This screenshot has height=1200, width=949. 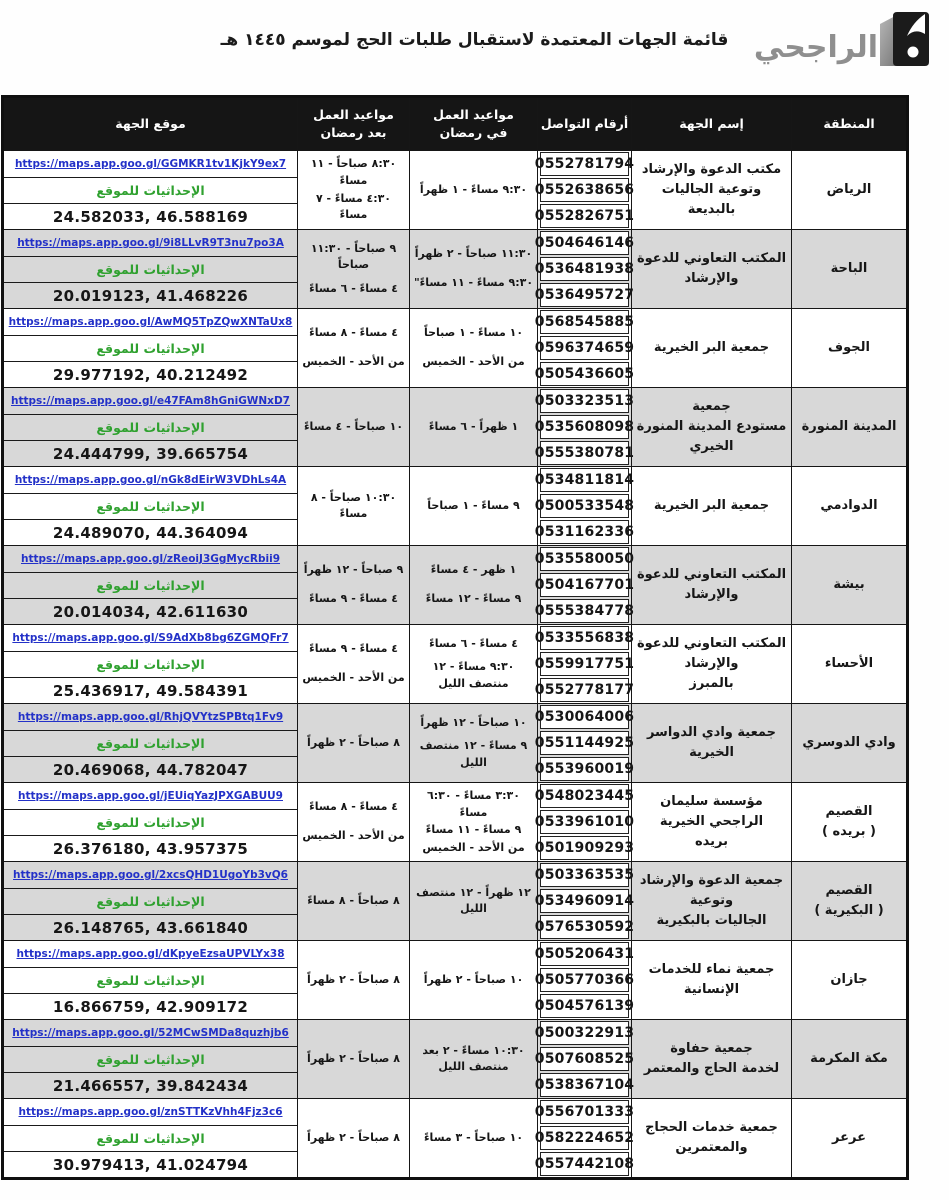 What do you see at coordinates (150, 1006) in the screenshot?
I see `coordinates-value: 16.866759, 42.909172` at bounding box center [150, 1006].